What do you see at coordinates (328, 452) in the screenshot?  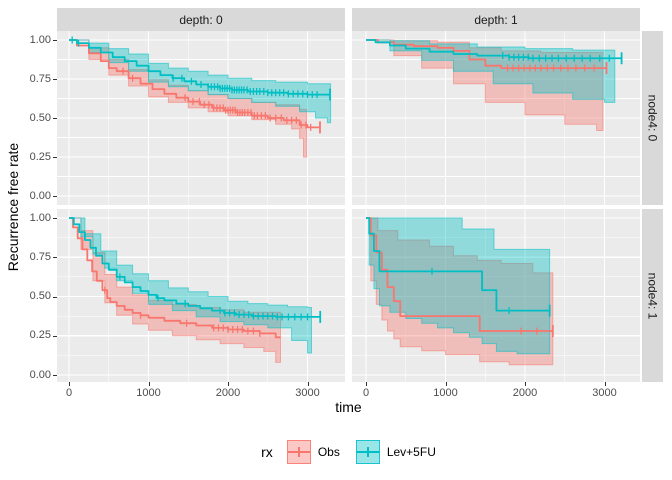 I see `legend-item-label: Obs` at bounding box center [328, 452].